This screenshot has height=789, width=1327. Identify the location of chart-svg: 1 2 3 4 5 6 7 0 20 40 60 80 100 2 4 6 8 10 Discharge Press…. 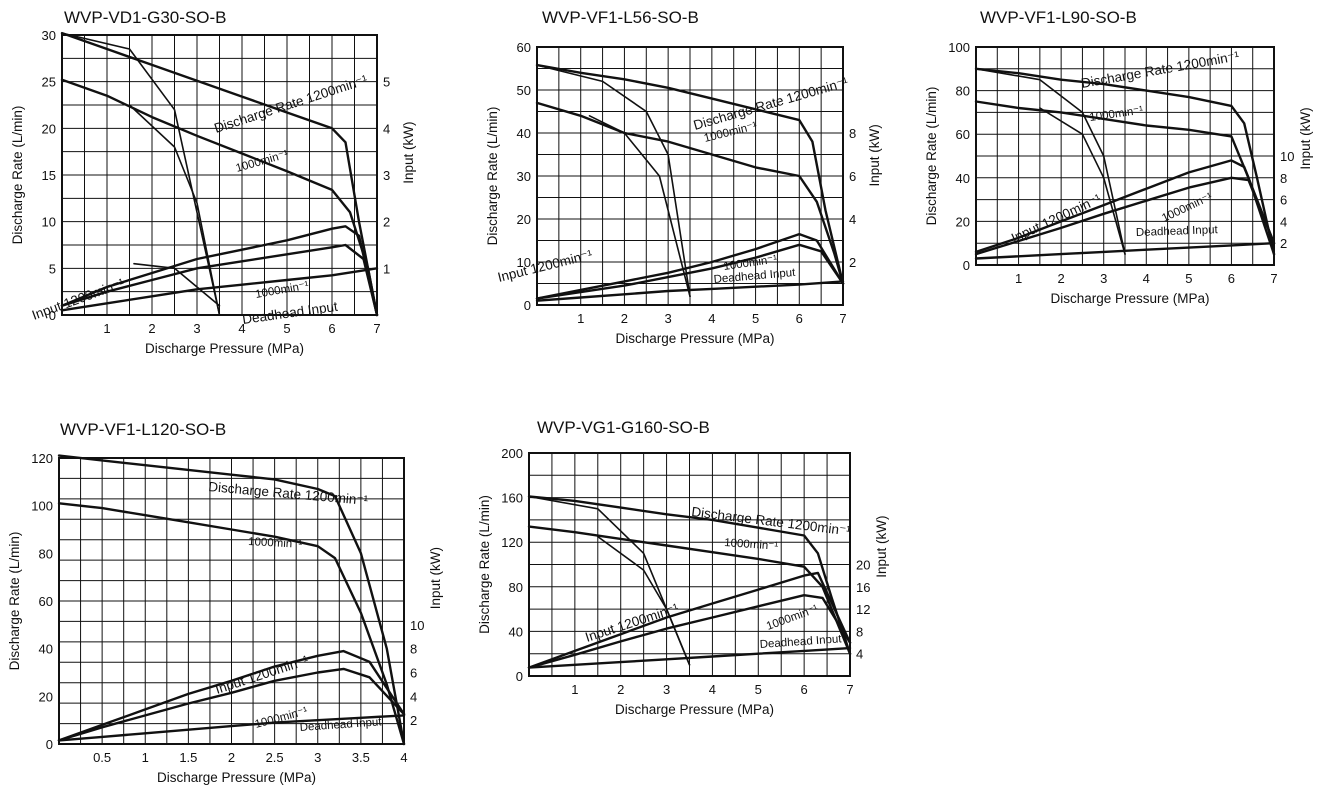
(1118, 173).